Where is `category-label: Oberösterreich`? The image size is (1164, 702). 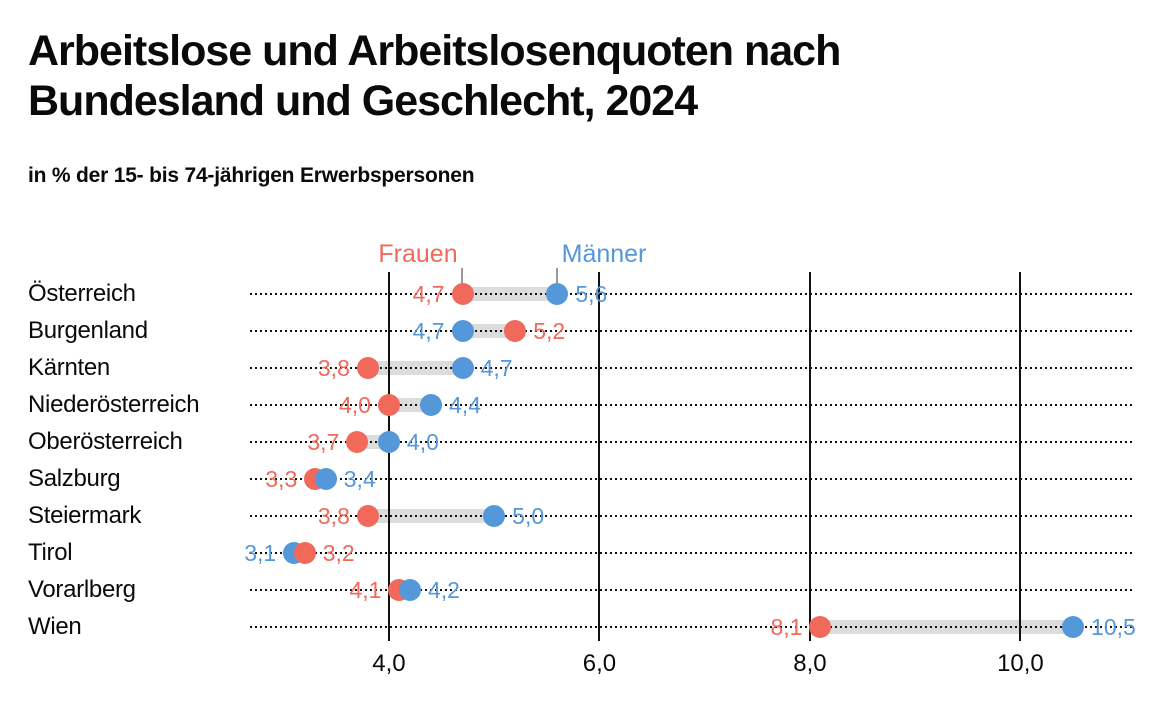 category-label: Oberösterreich is located at coordinates (105, 441).